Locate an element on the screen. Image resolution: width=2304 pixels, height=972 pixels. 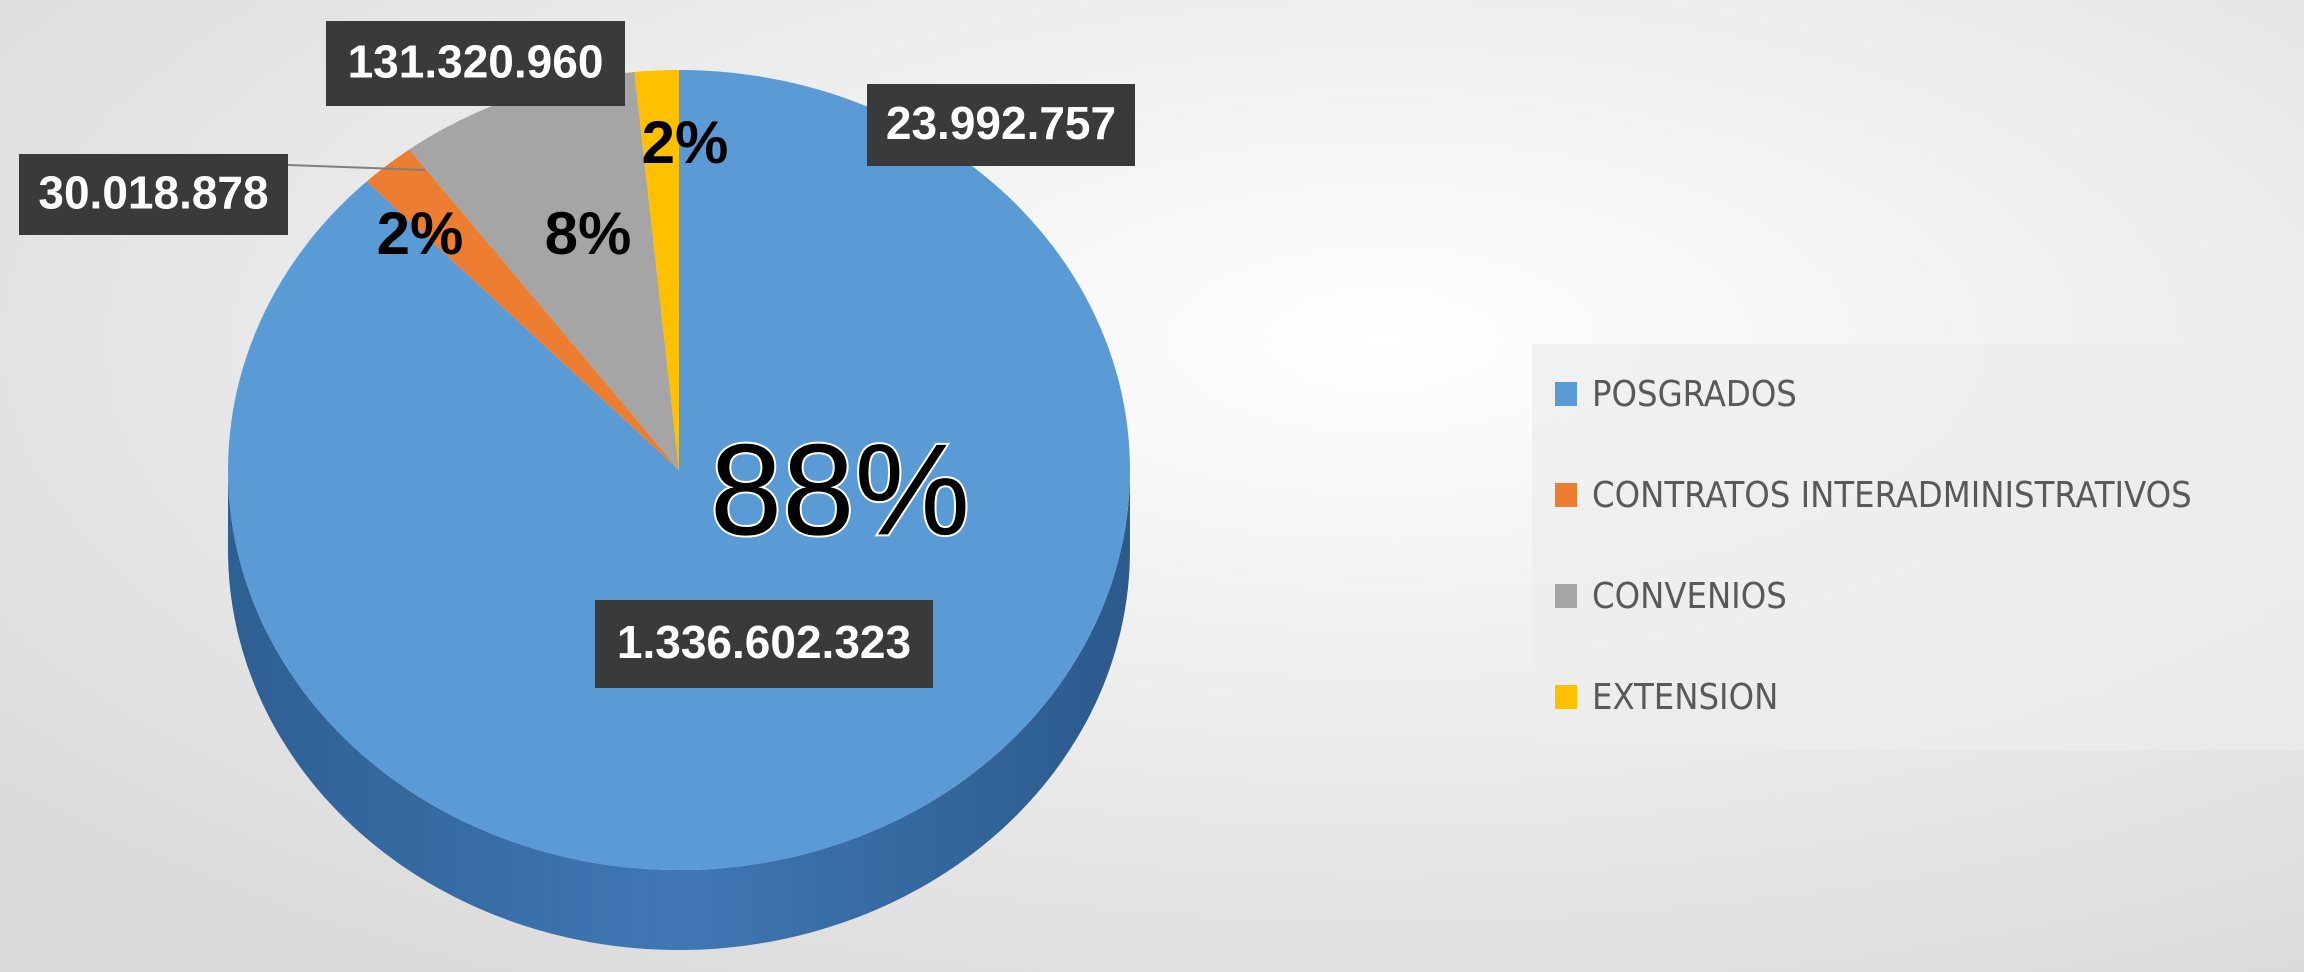
legend-label: POSGRADOS is located at coordinates (1694, 394).